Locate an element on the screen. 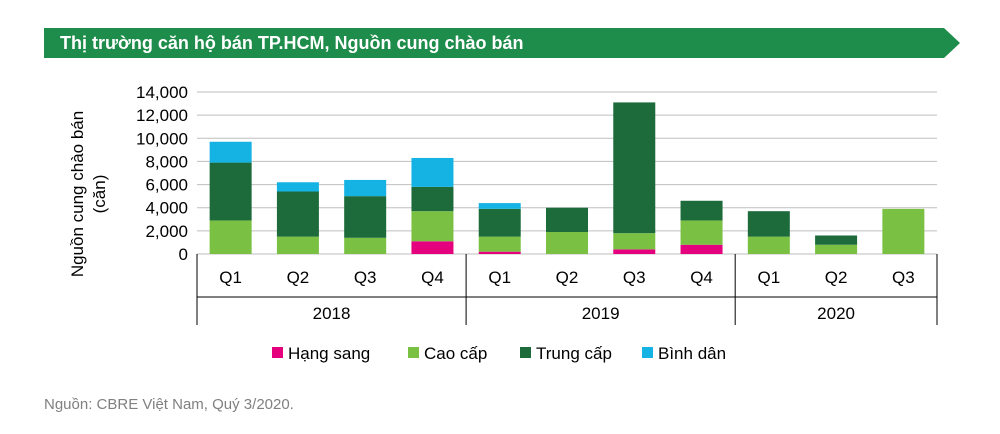  y-tick-label: 4,000 is located at coordinates (166, 208).